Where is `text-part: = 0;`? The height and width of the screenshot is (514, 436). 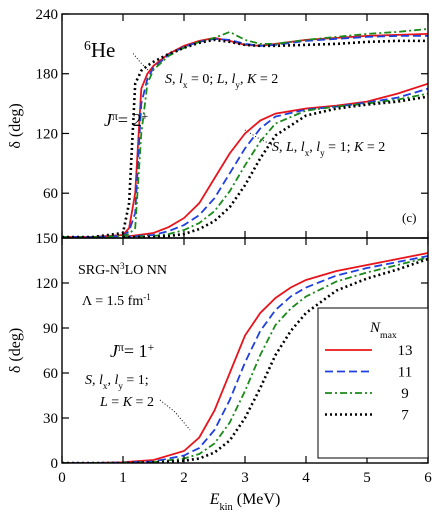 text-part: = 0; is located at coordinates (201, 79).